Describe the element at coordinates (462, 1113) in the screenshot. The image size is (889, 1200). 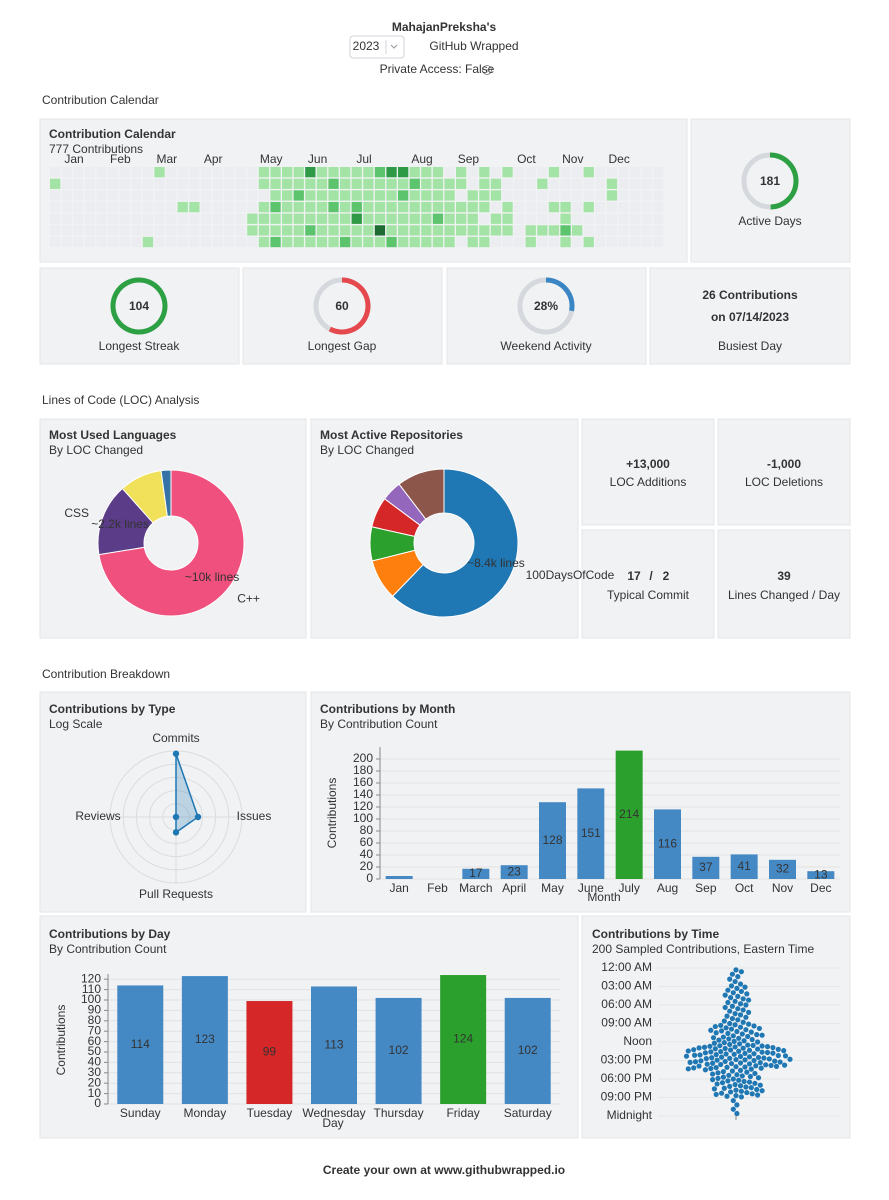
I see `x-tick-label: Friday` at that location.